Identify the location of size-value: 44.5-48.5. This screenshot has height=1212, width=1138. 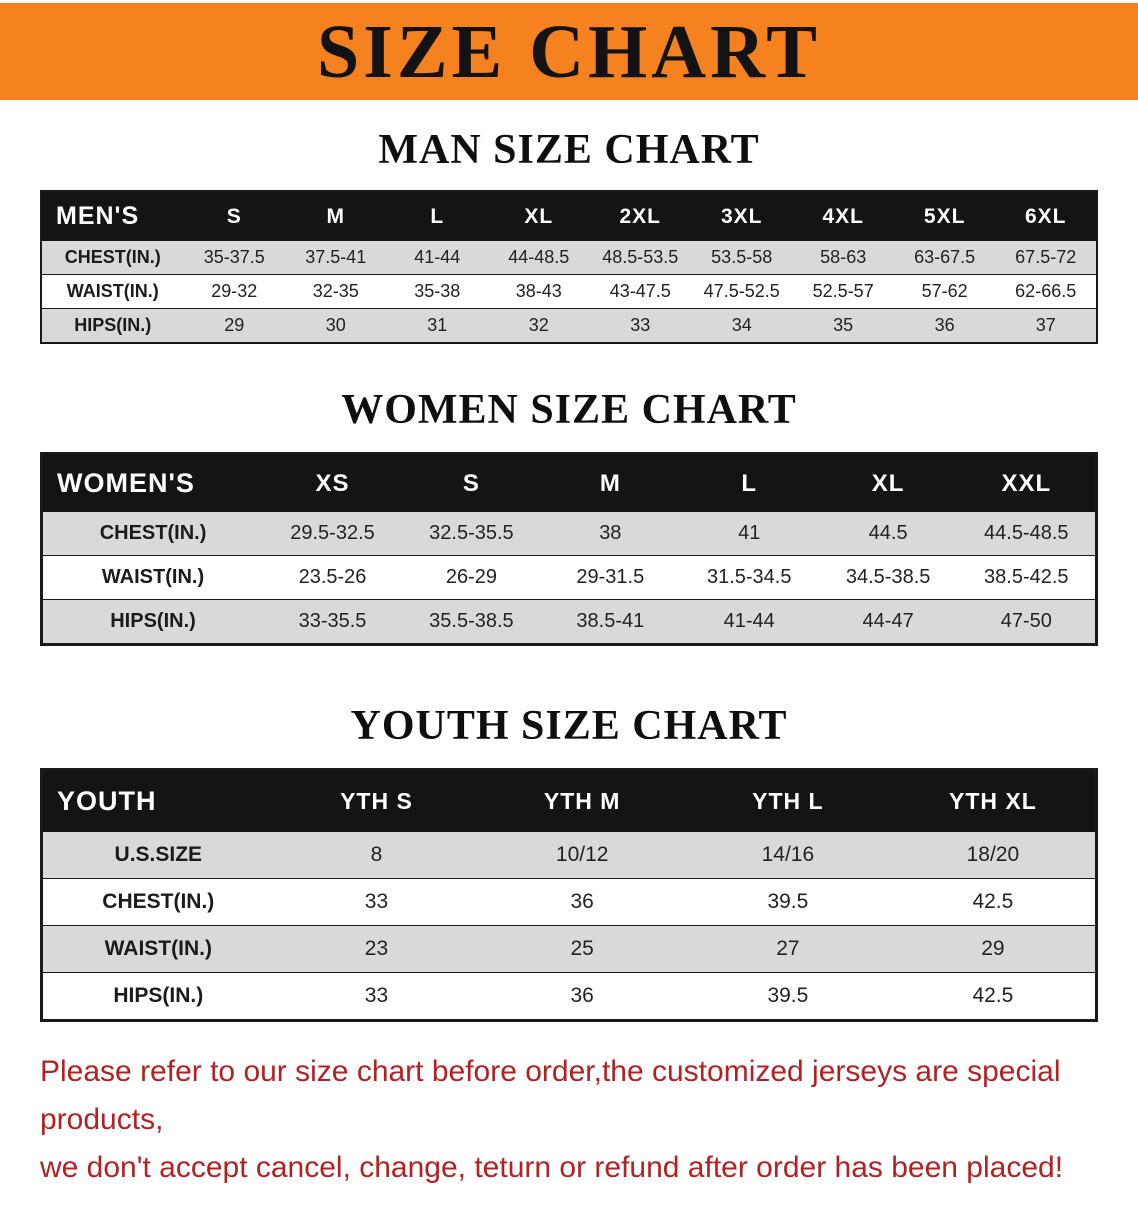
(1026, 533).